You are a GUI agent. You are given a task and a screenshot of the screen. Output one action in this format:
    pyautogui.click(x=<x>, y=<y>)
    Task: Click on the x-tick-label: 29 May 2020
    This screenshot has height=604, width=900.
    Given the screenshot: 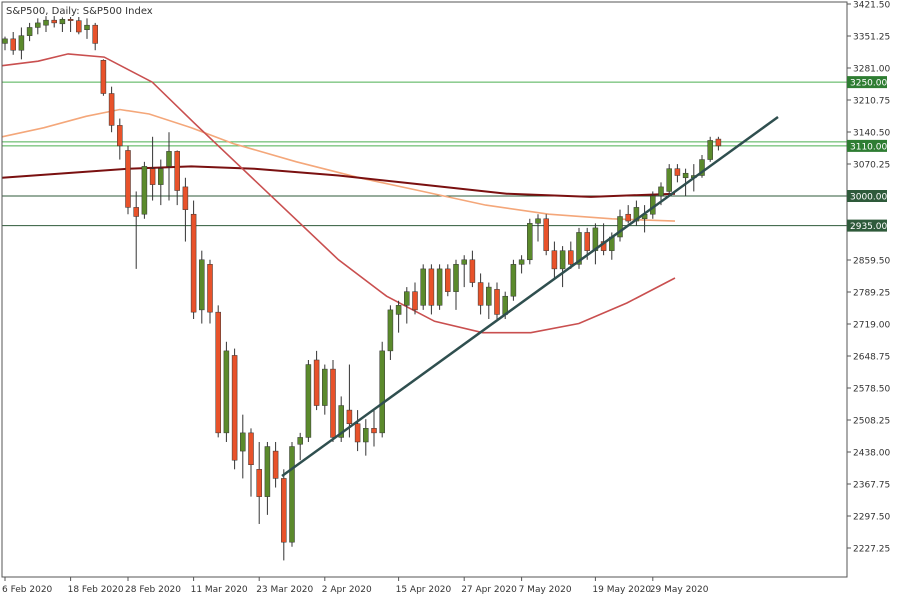 What is the action you would take?
    pyautogui.click(x=679, y=590)
    